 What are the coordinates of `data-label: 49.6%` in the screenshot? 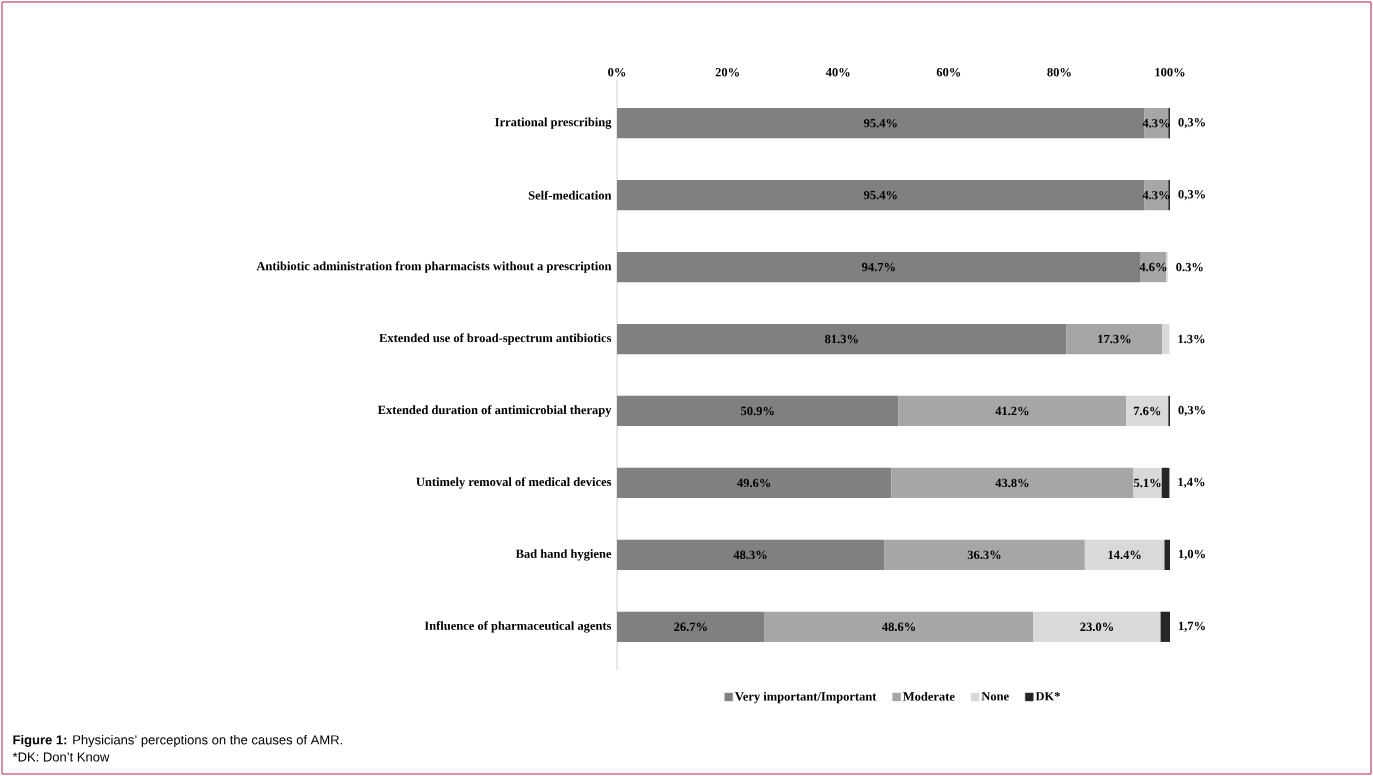 It's located at (754, 483).